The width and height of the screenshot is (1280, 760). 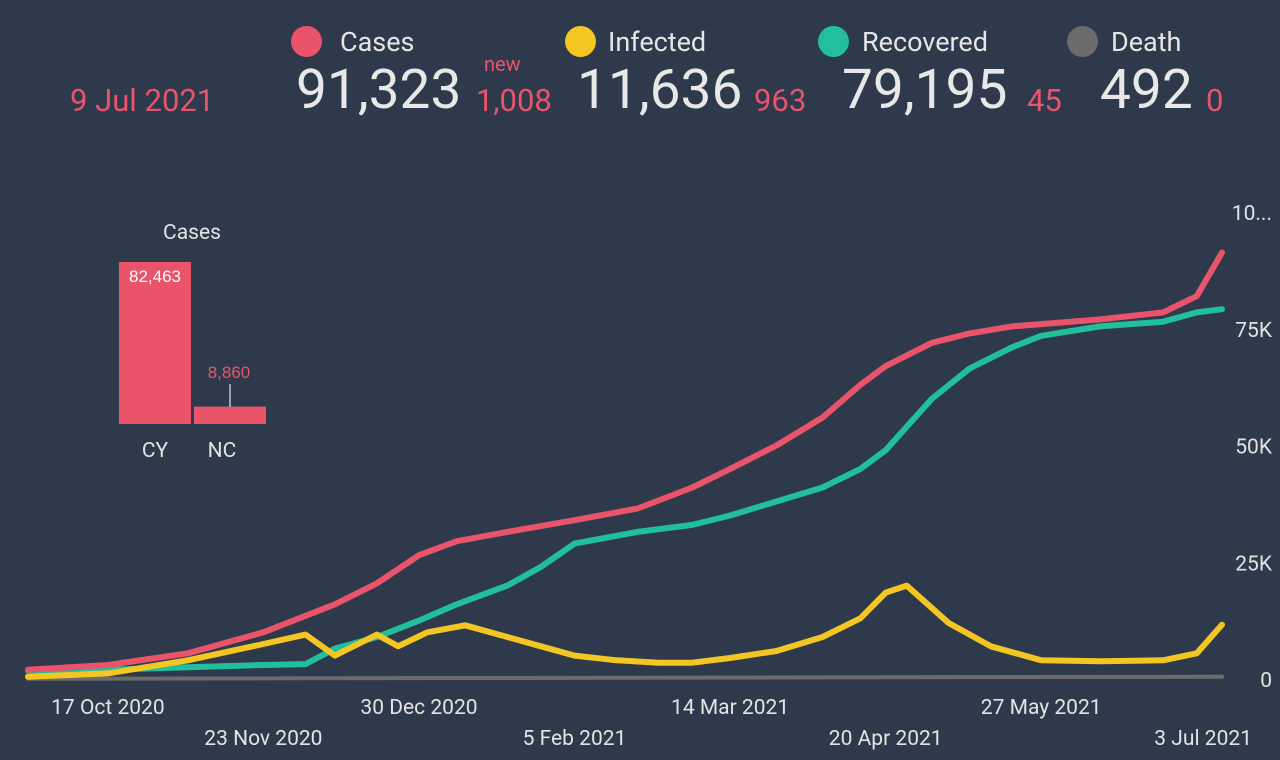 I want to click on infected-legend-label: Infected, so click(x=657, y=42).